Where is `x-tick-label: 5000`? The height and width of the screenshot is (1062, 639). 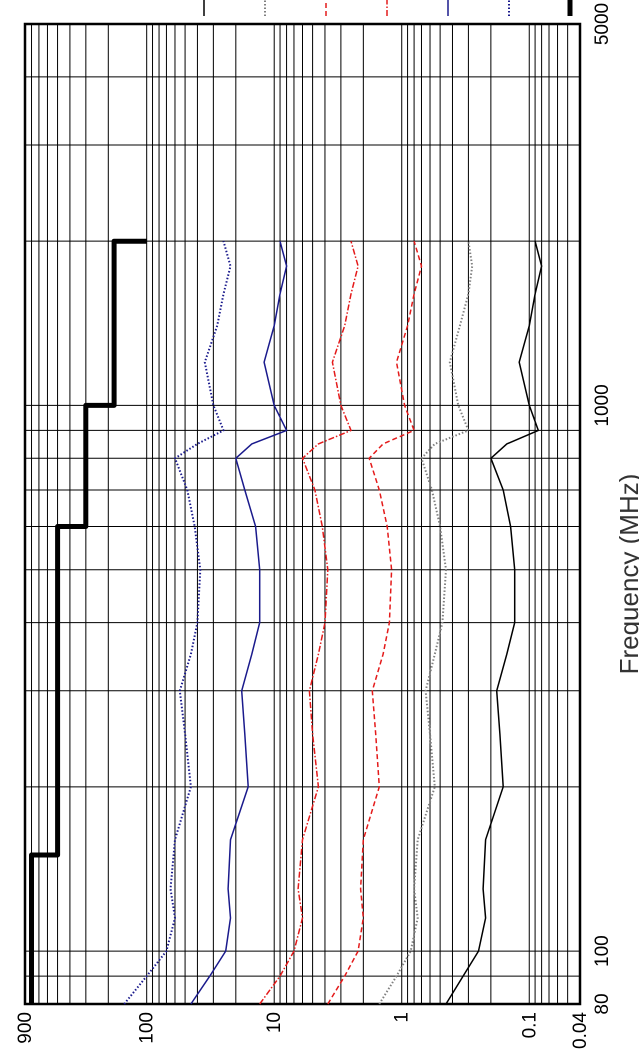 x-tick-label: 5000 is located at coordinates (602, 24).